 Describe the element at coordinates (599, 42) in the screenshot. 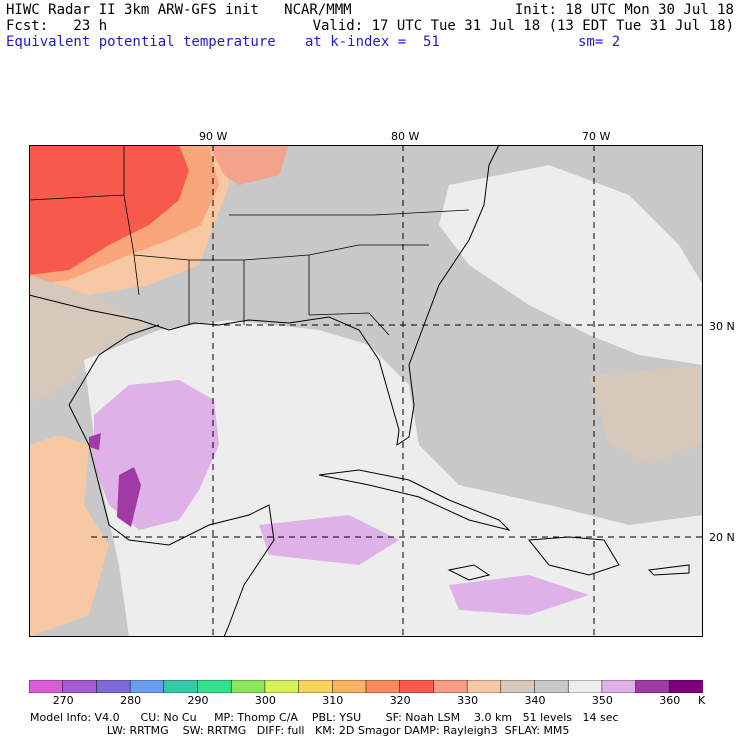

I see `smoothing-label: sm= 2` at that location.